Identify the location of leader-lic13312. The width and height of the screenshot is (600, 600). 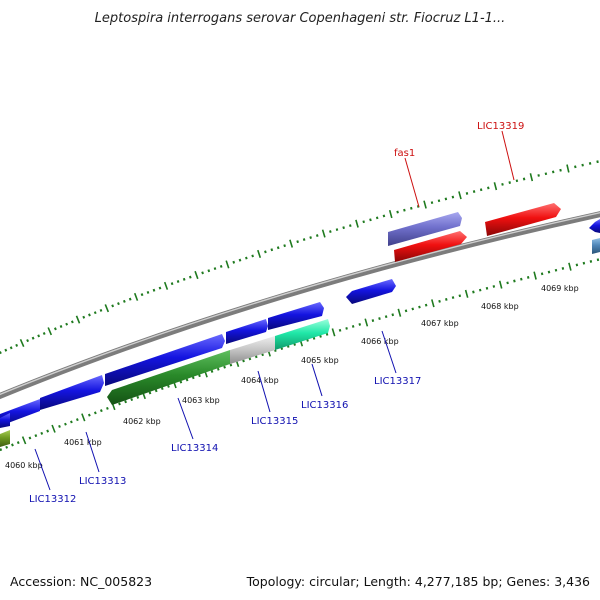
(42, 469).